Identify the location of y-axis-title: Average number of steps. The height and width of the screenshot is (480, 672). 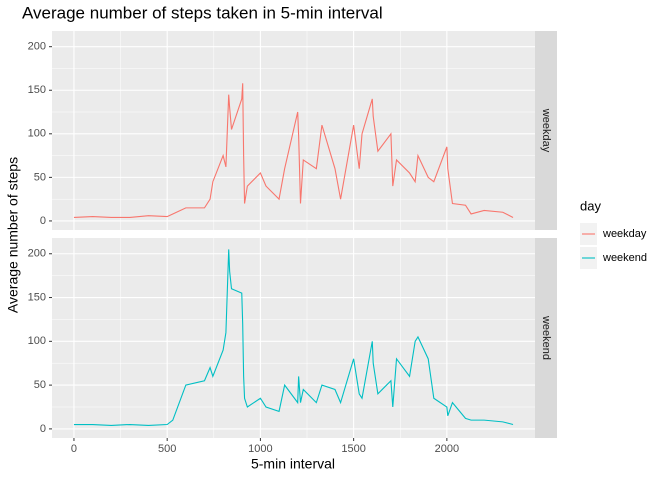
(13, 235).